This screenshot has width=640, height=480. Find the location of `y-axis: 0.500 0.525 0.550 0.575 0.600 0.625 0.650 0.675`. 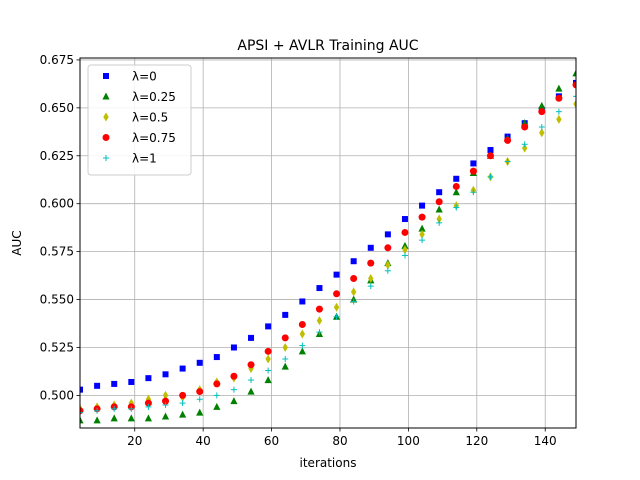

y-axis: 0.500 0.525 0.550 0.575 0.600 0.625 0.650 0.675 is located at coordinates (60, 227).